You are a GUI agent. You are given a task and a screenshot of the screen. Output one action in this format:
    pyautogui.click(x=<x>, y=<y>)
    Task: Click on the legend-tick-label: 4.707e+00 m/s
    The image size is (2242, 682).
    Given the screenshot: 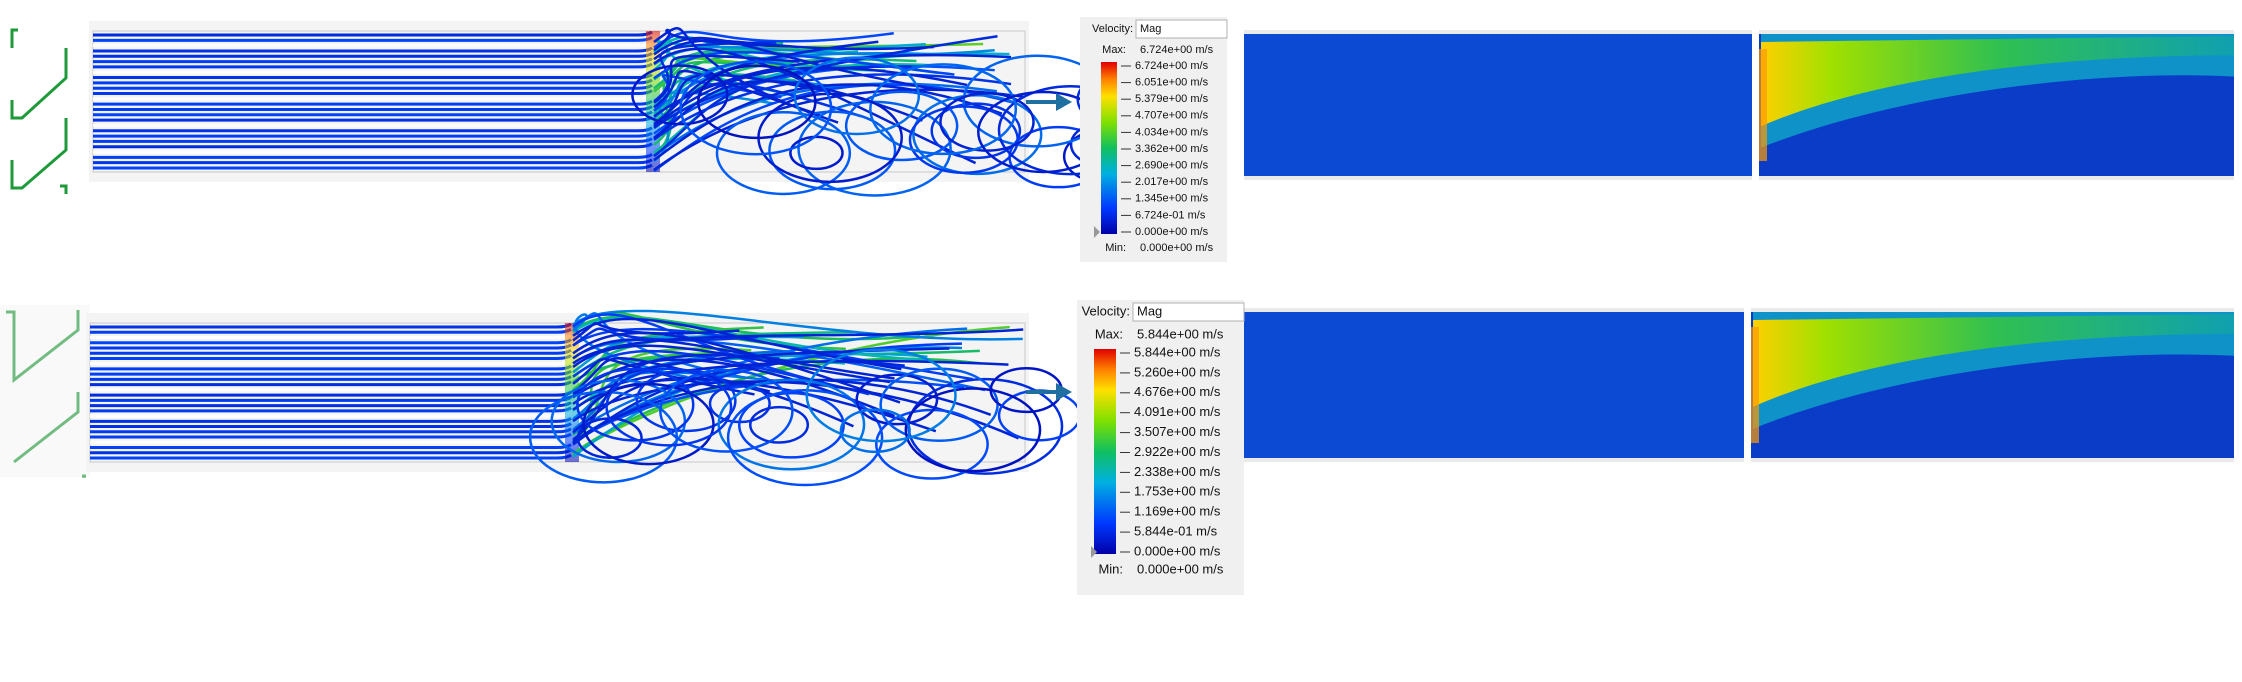 What is the action you would take?
    pyautogui.click(x=1172, y=116)
    